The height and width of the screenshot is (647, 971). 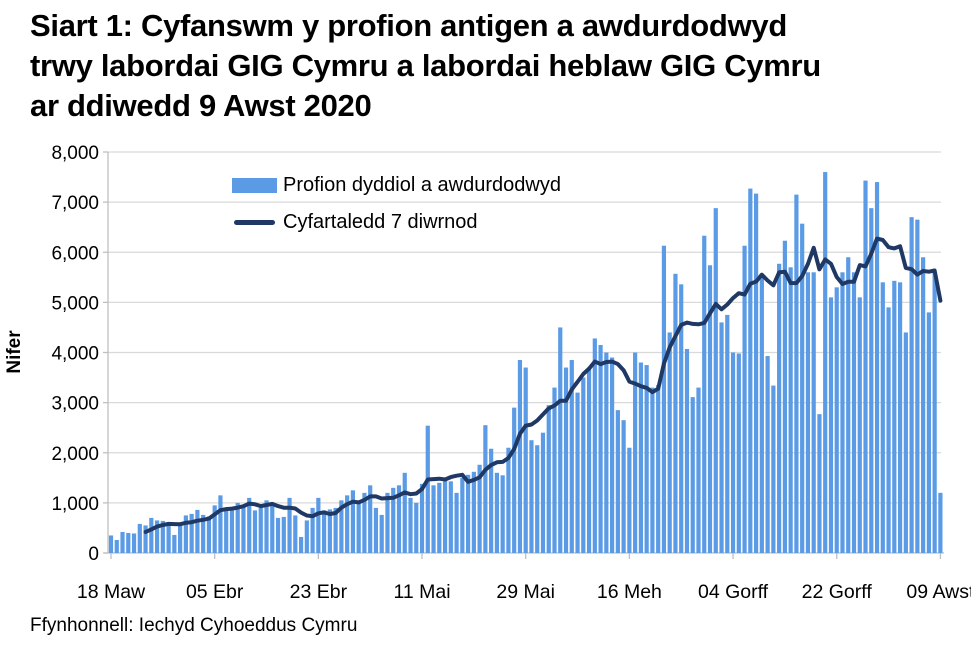 I want to click on x-tick-label: 16 Meh, so click(x=629, y=592).